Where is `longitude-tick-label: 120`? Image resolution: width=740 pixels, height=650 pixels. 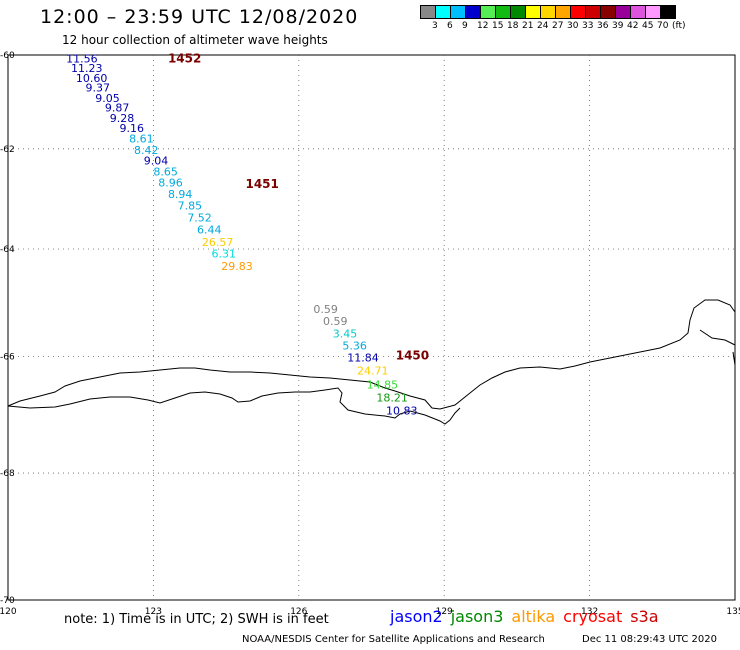 longitude-tick-label: 120 is located at coordinates (8, 612).